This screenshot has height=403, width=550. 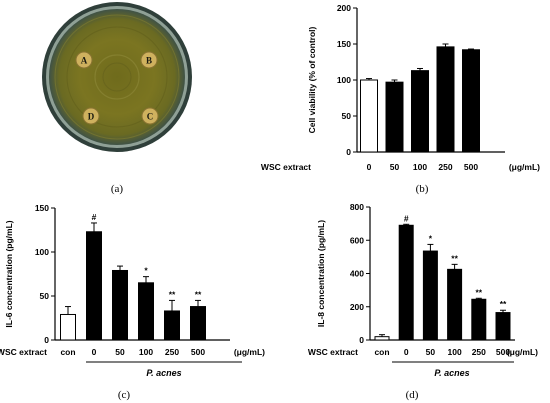 What do you see at coordinates (524, 167) in the screenshot?
I see `panel-b-unit: (μg/mL)` at bounding box center [524, 167].